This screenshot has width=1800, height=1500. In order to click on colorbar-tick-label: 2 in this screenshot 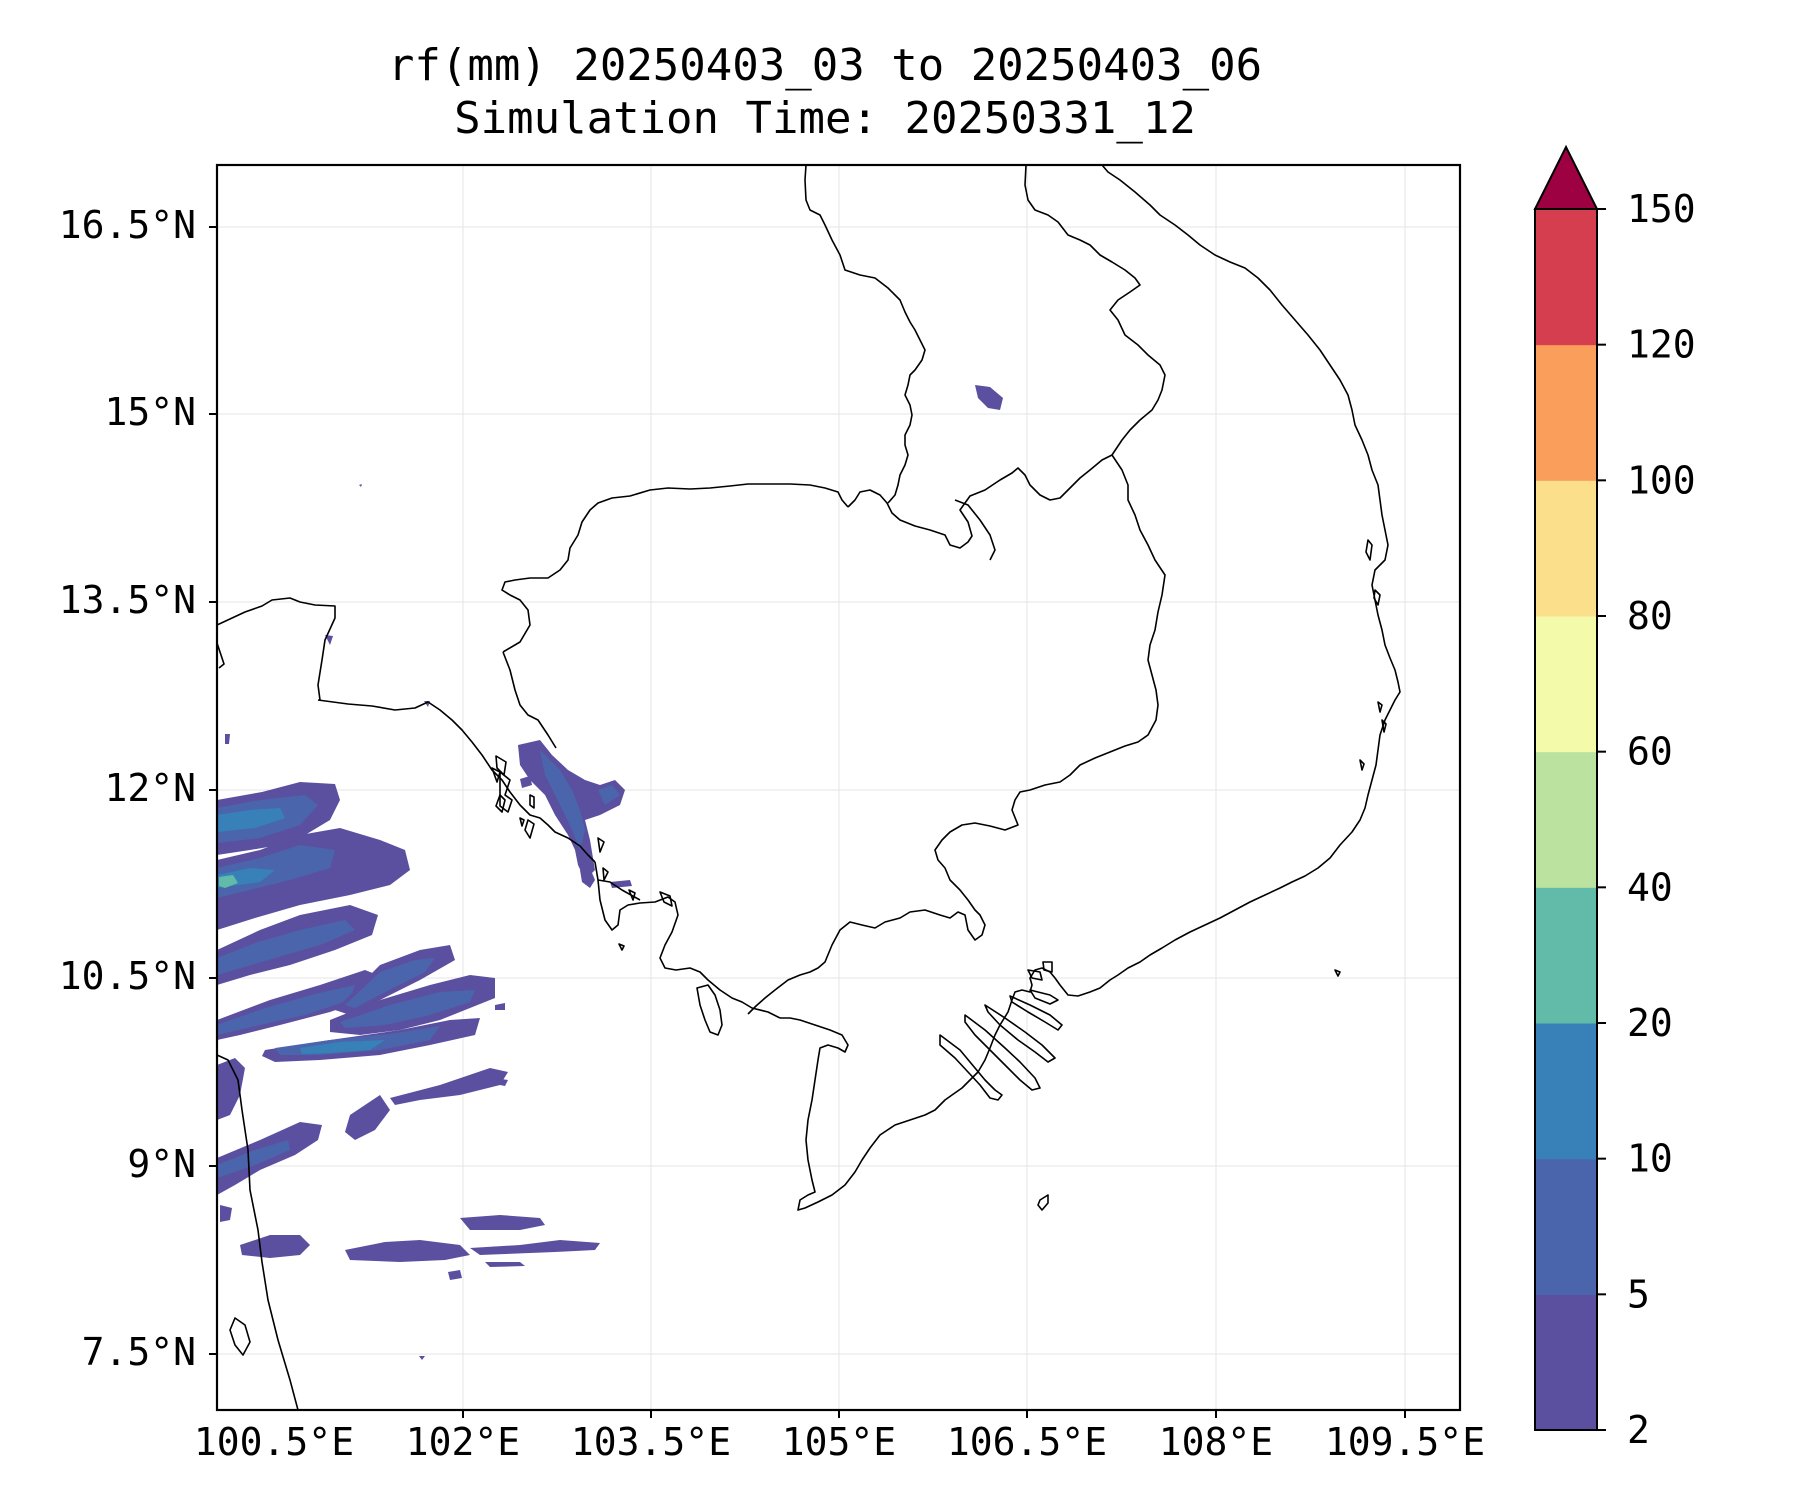, I will do `click(1638, 1430)`.